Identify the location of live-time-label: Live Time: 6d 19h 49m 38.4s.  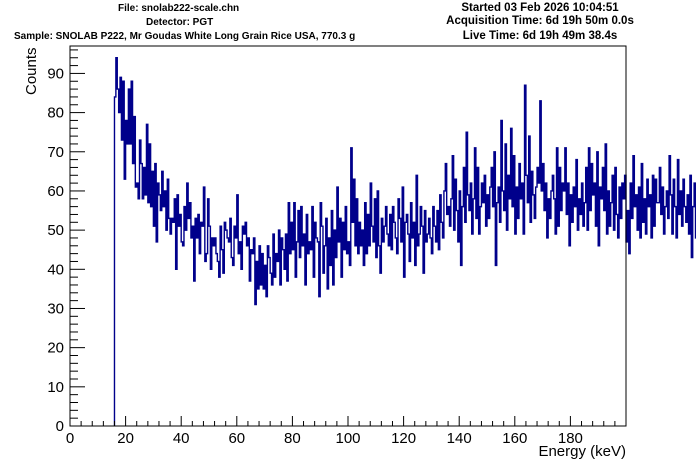
(540, 36).